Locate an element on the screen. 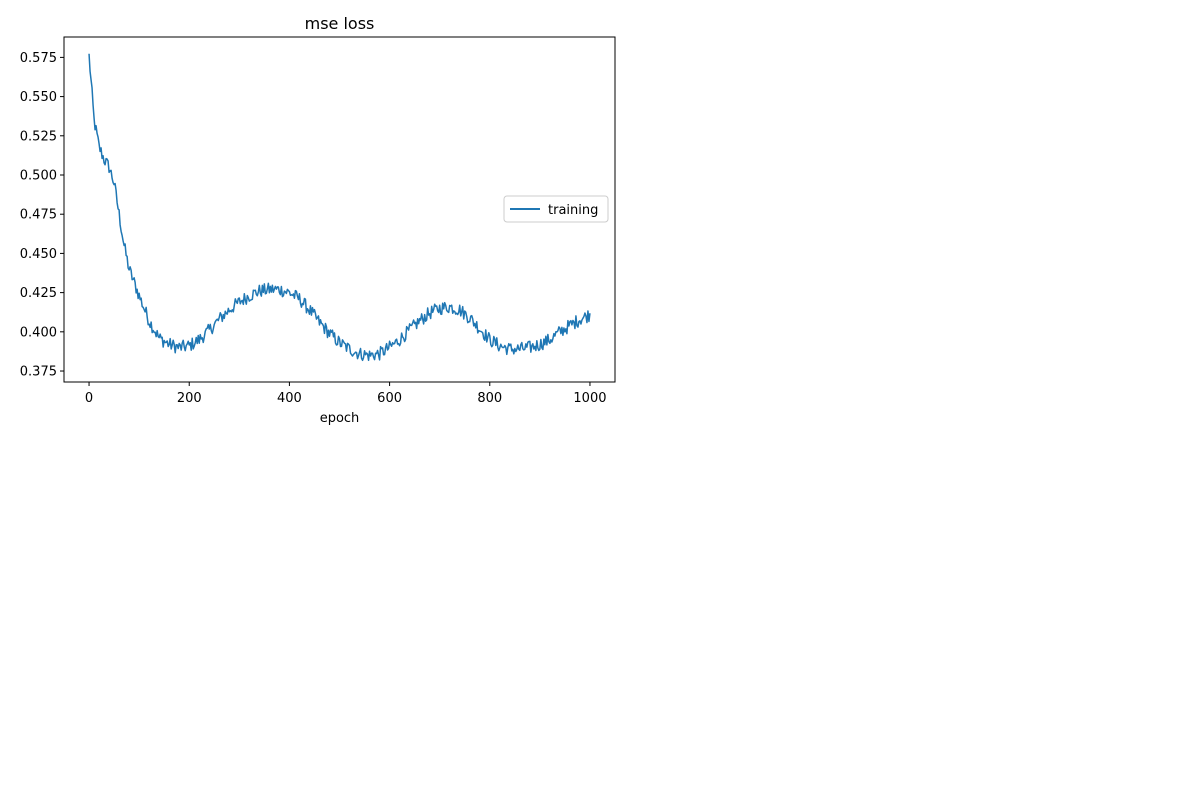 The image size is (1200, 800). x-tick-label: 800 is located at coordinates (489, 398).